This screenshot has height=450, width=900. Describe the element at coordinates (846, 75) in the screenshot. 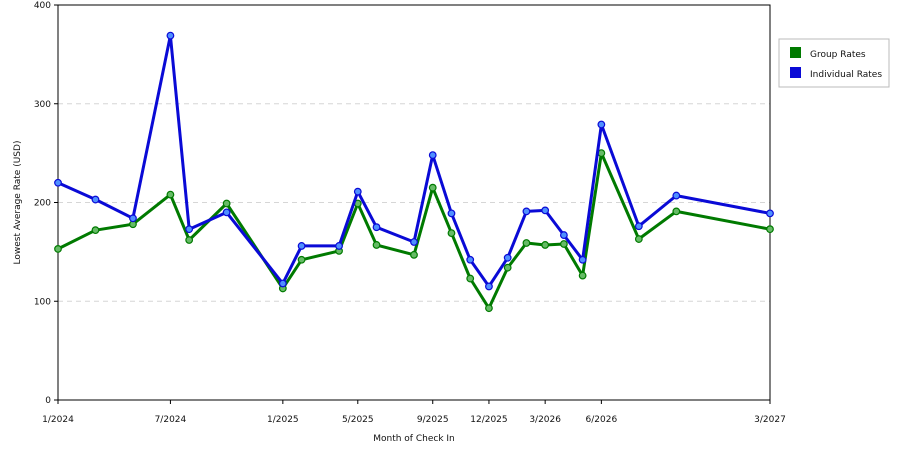

I see `legend-label-individual-rates: Individual Rates` at that location.